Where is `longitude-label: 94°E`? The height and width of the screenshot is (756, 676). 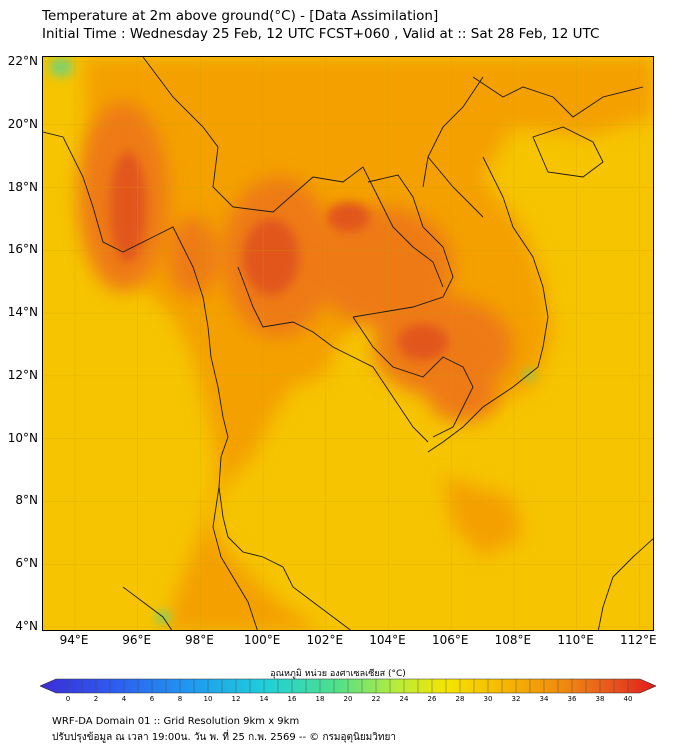 longitude-label: 94°E is located at coordinates (74, 640).